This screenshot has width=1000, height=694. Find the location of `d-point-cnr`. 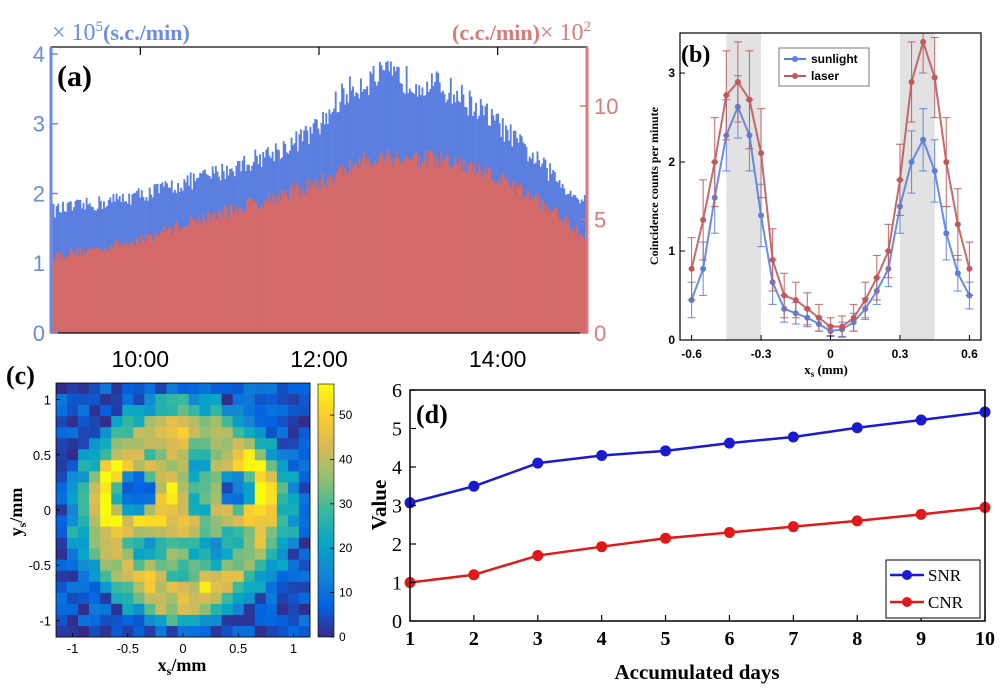

d-point-cnr is located at coordinates (474, 575).